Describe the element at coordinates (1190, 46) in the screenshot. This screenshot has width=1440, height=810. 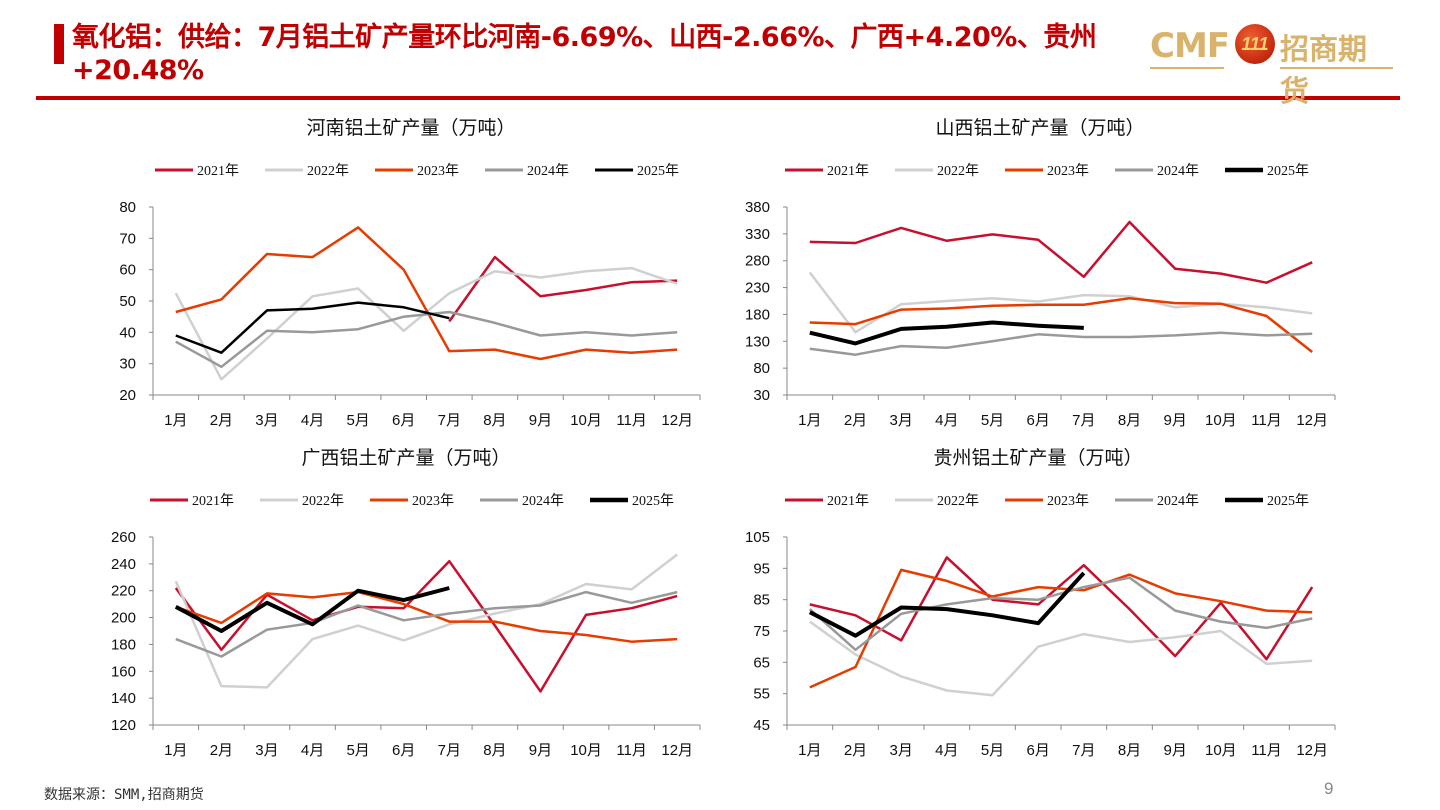
I see `logo-cmf-text: CMF` at that location.